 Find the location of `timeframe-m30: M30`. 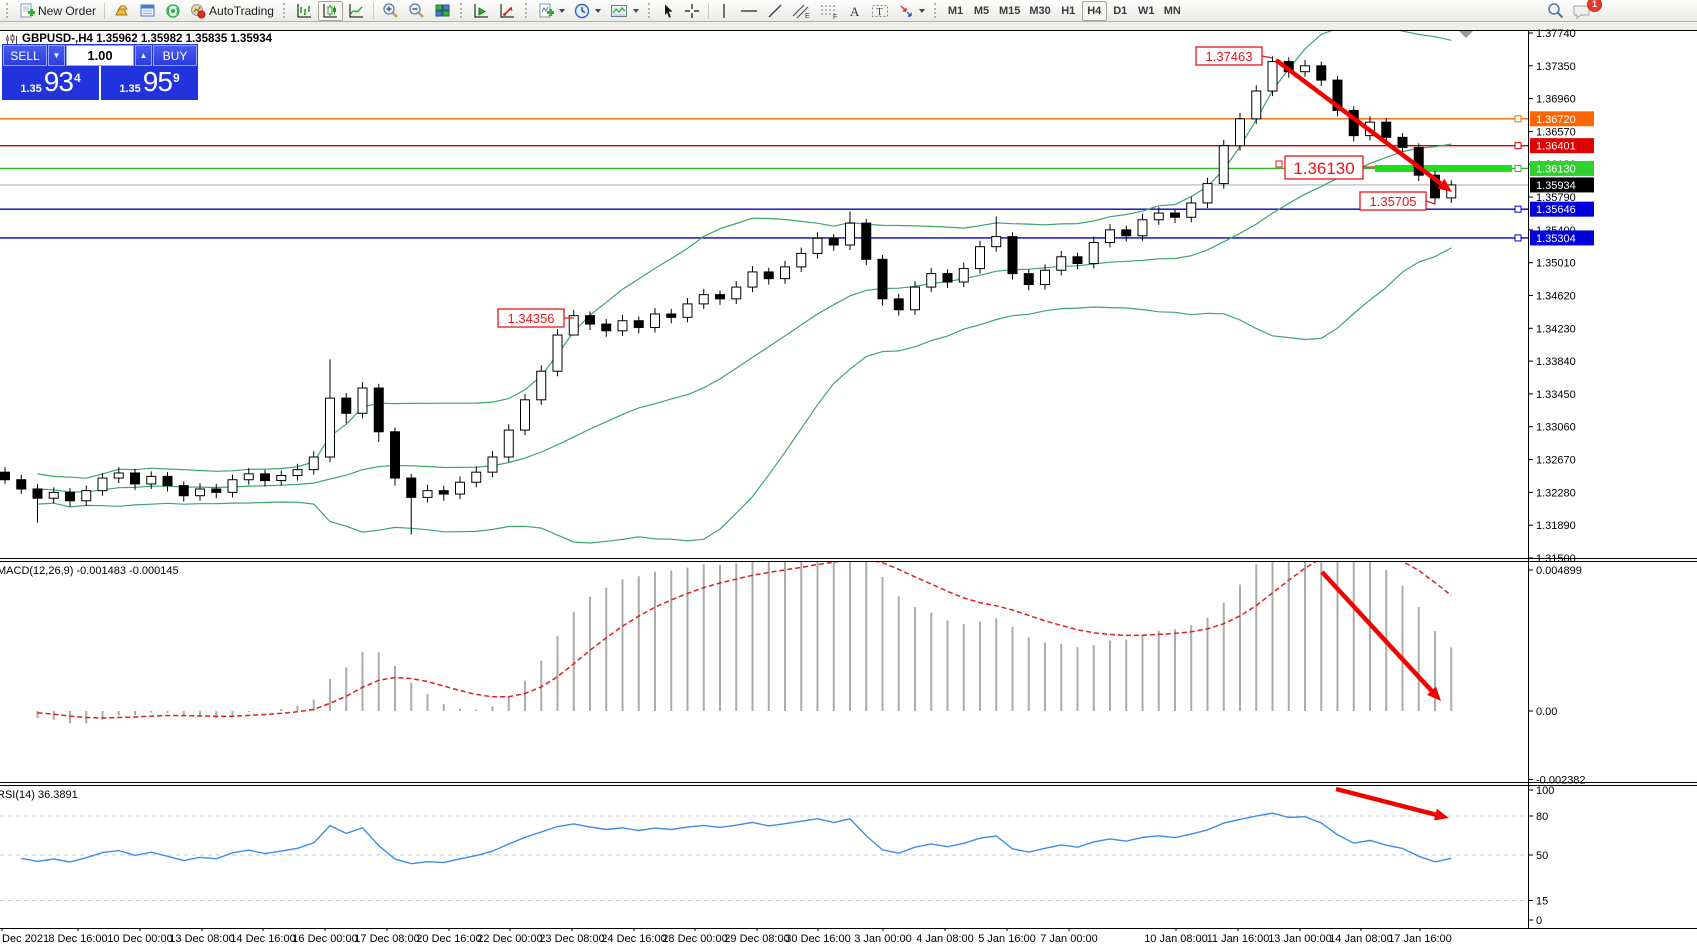

timeframe-m30: M30 is located at coordinates (1039, 11).